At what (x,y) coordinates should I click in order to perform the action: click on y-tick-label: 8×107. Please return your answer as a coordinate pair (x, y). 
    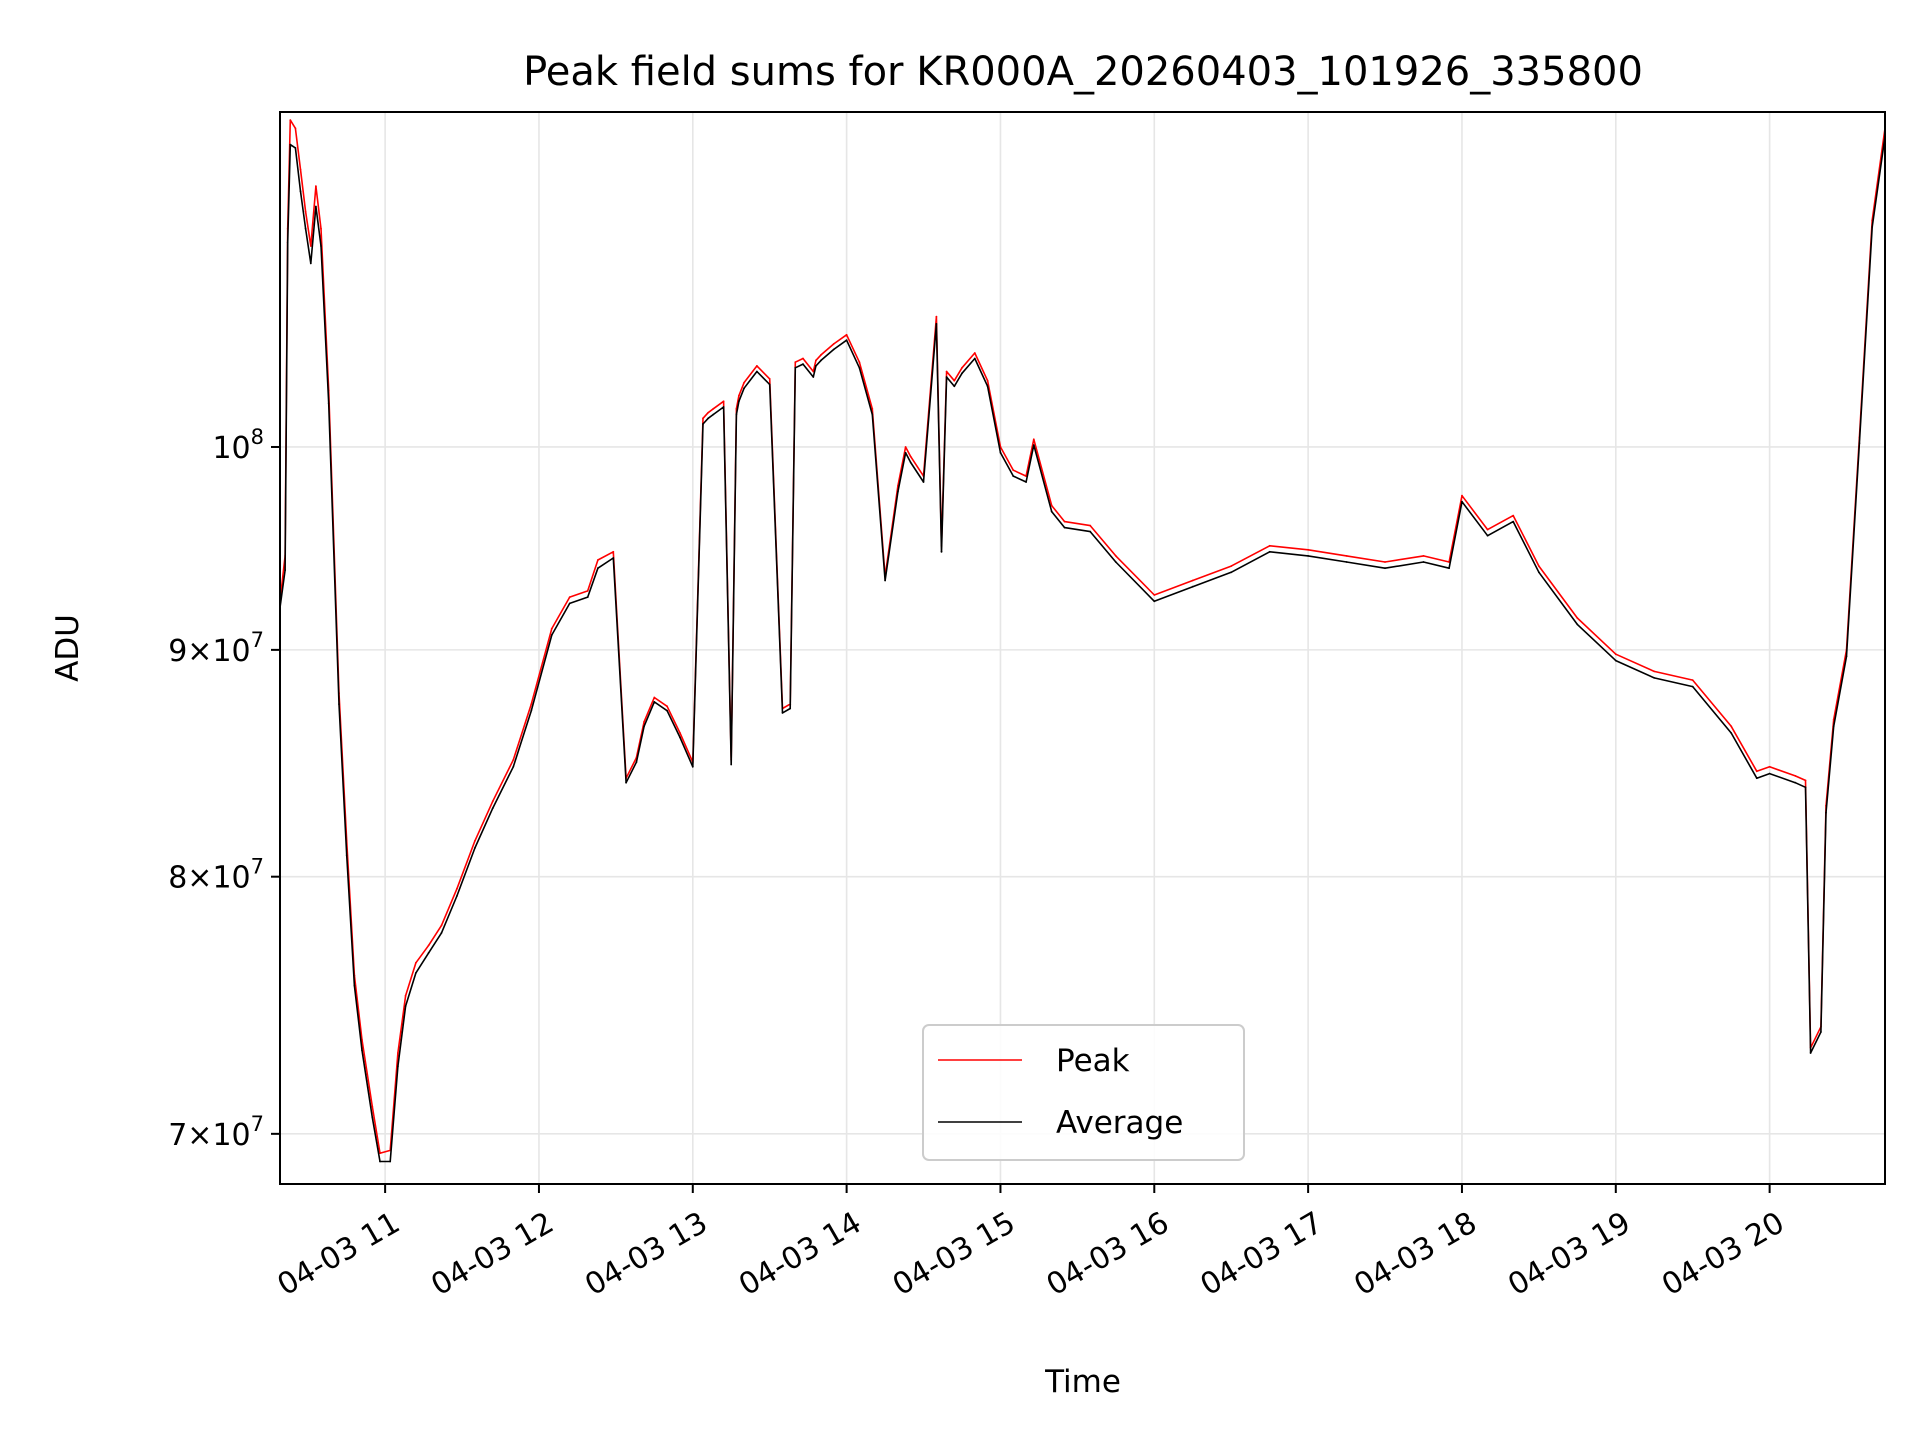
    Looking at the image, I should click on (216, 875).